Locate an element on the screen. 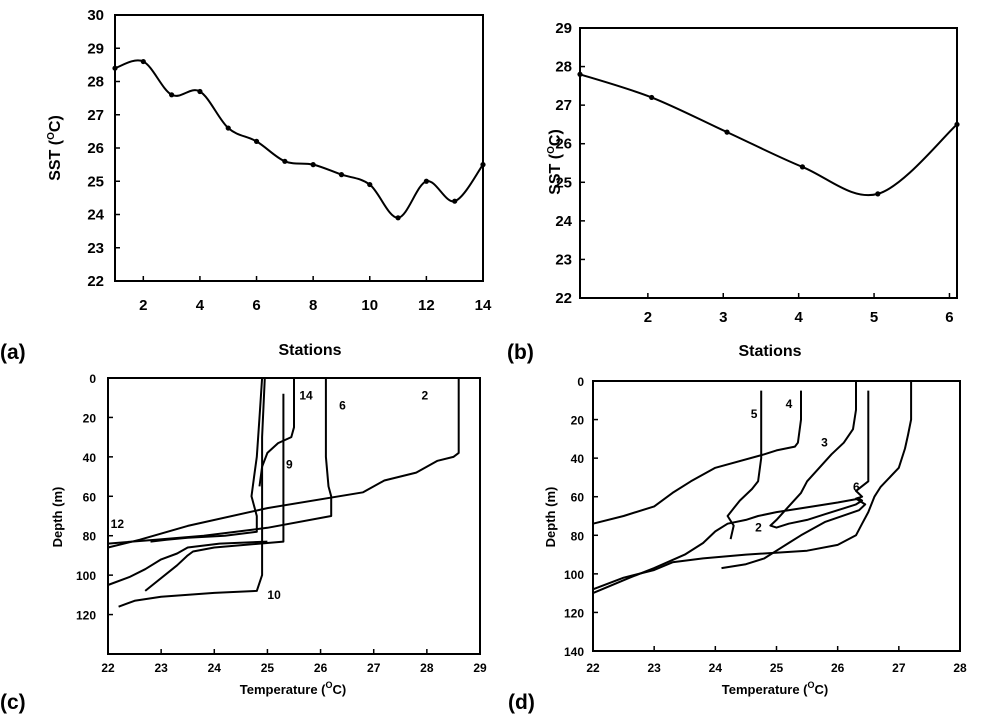  profile-label: 14 is located at coordinates (306, 396).